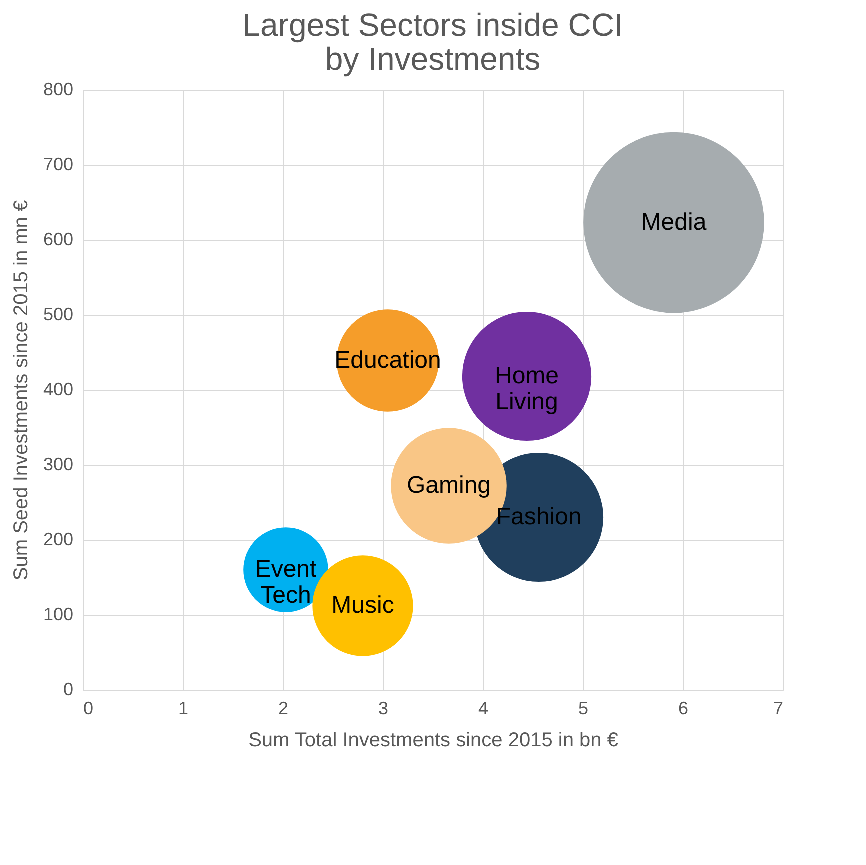 This screenshot has height=865, width=866. Describe the element at coordinates (21, 390) in the screenshot. I see `y-axis-title: Sum Seed Investments since 2015 in mn €` at that location.